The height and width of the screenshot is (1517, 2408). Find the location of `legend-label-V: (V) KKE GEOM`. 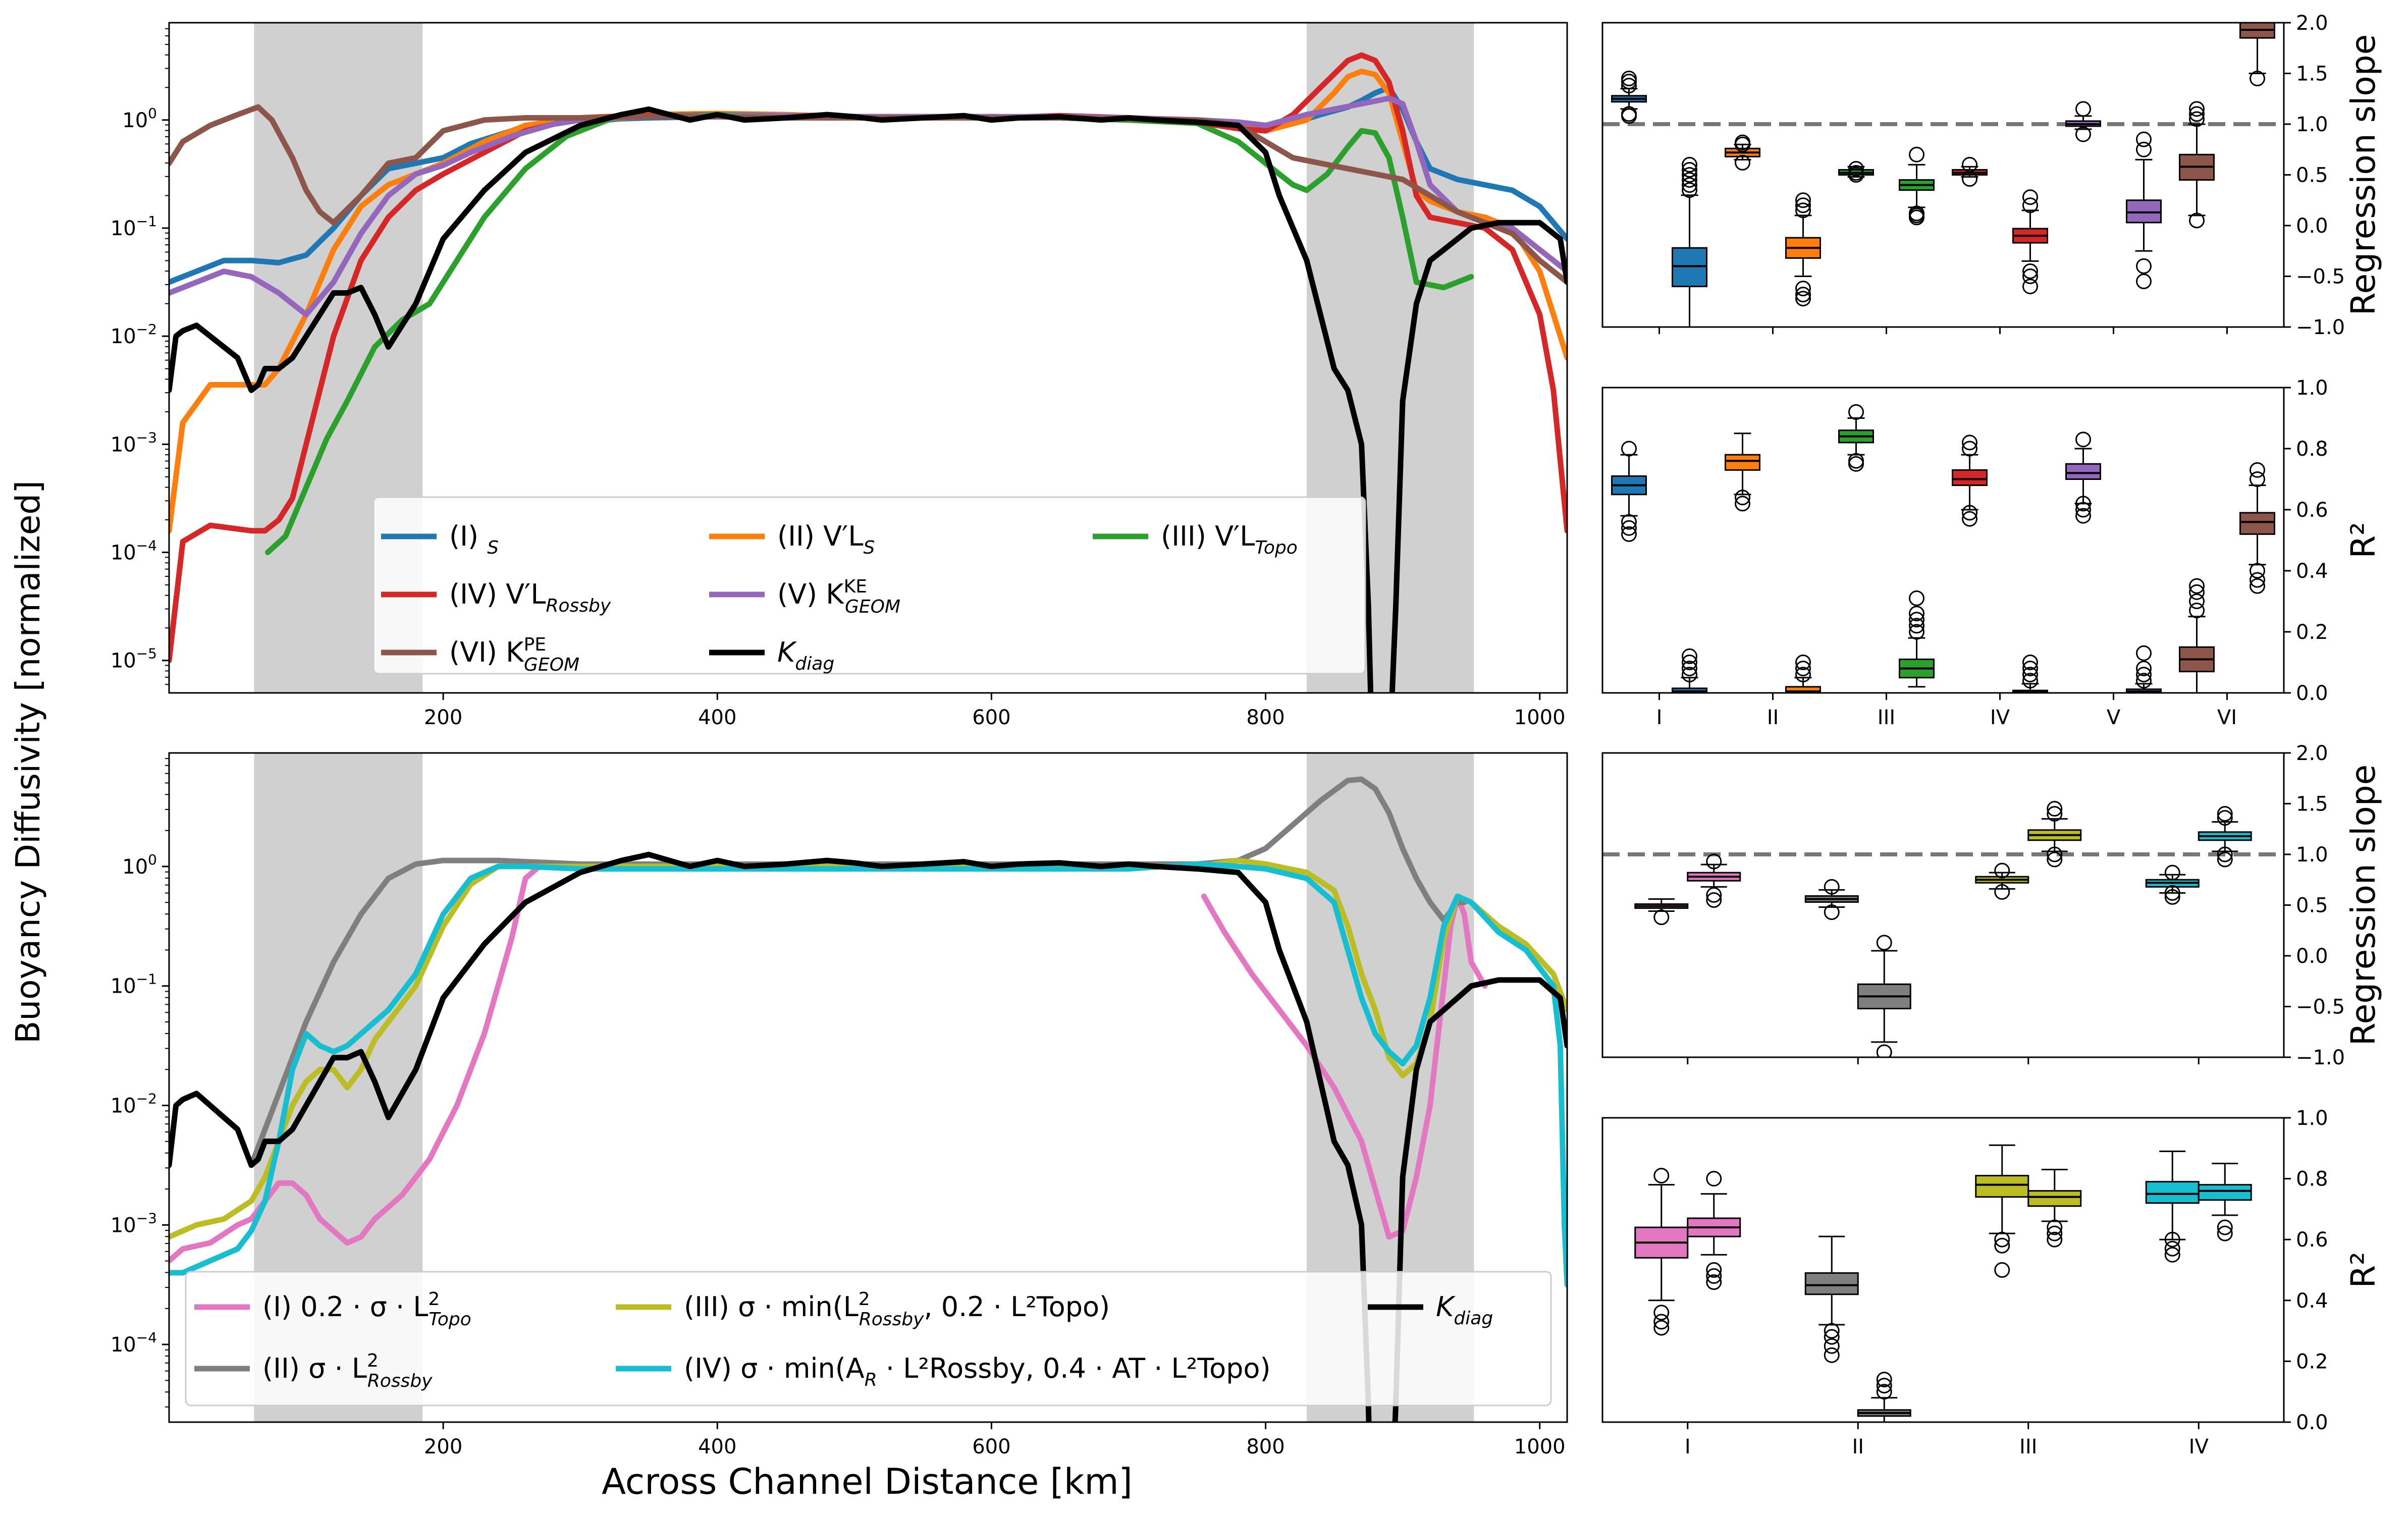

legend-label-V: (V) KKE GEOM is located at coordinates (839, 596).